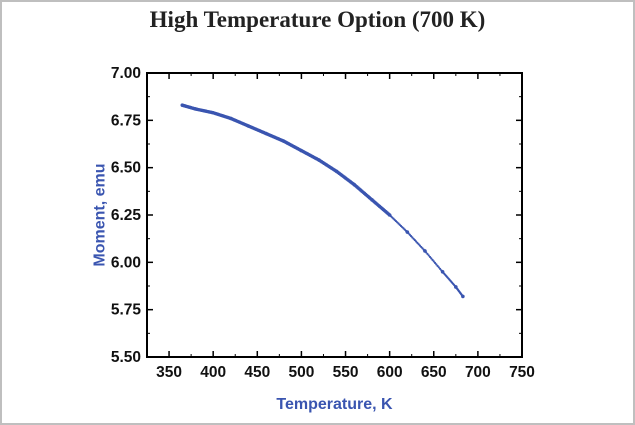  I want to click on chart-title: High Temperature Option (700 K), so click(317, 19).